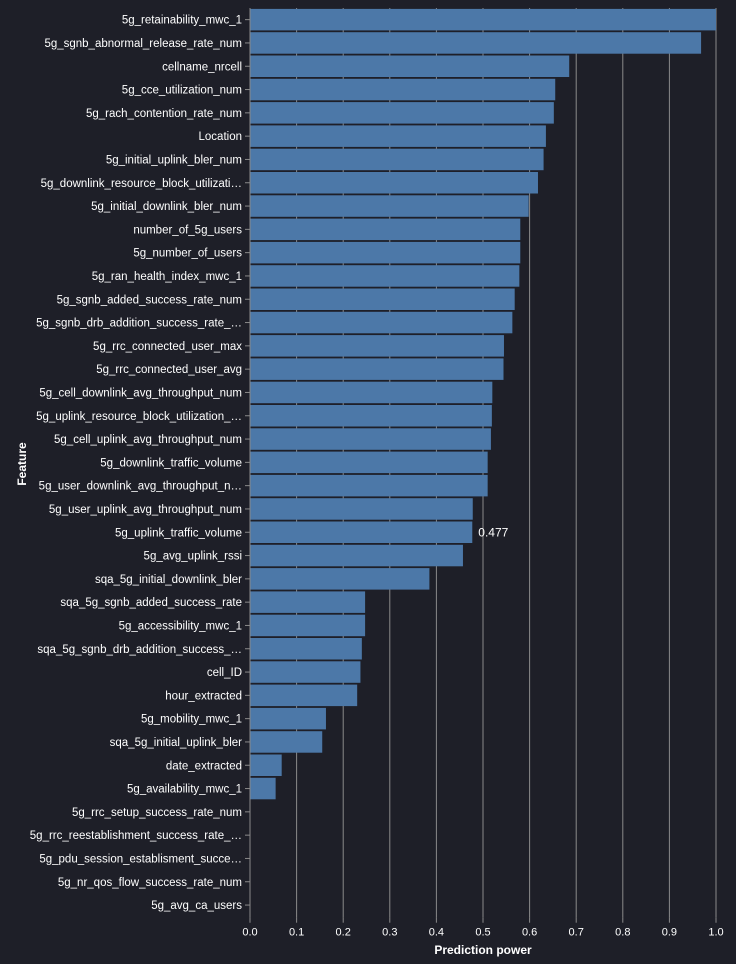 The height and width of the screenshot is (964, 736). What do you see at coordinates (157, 813) in the screenshot?
I see `bar-label: 5g_rrc_setup_success_rate_num` at bounding box center [157, 813].